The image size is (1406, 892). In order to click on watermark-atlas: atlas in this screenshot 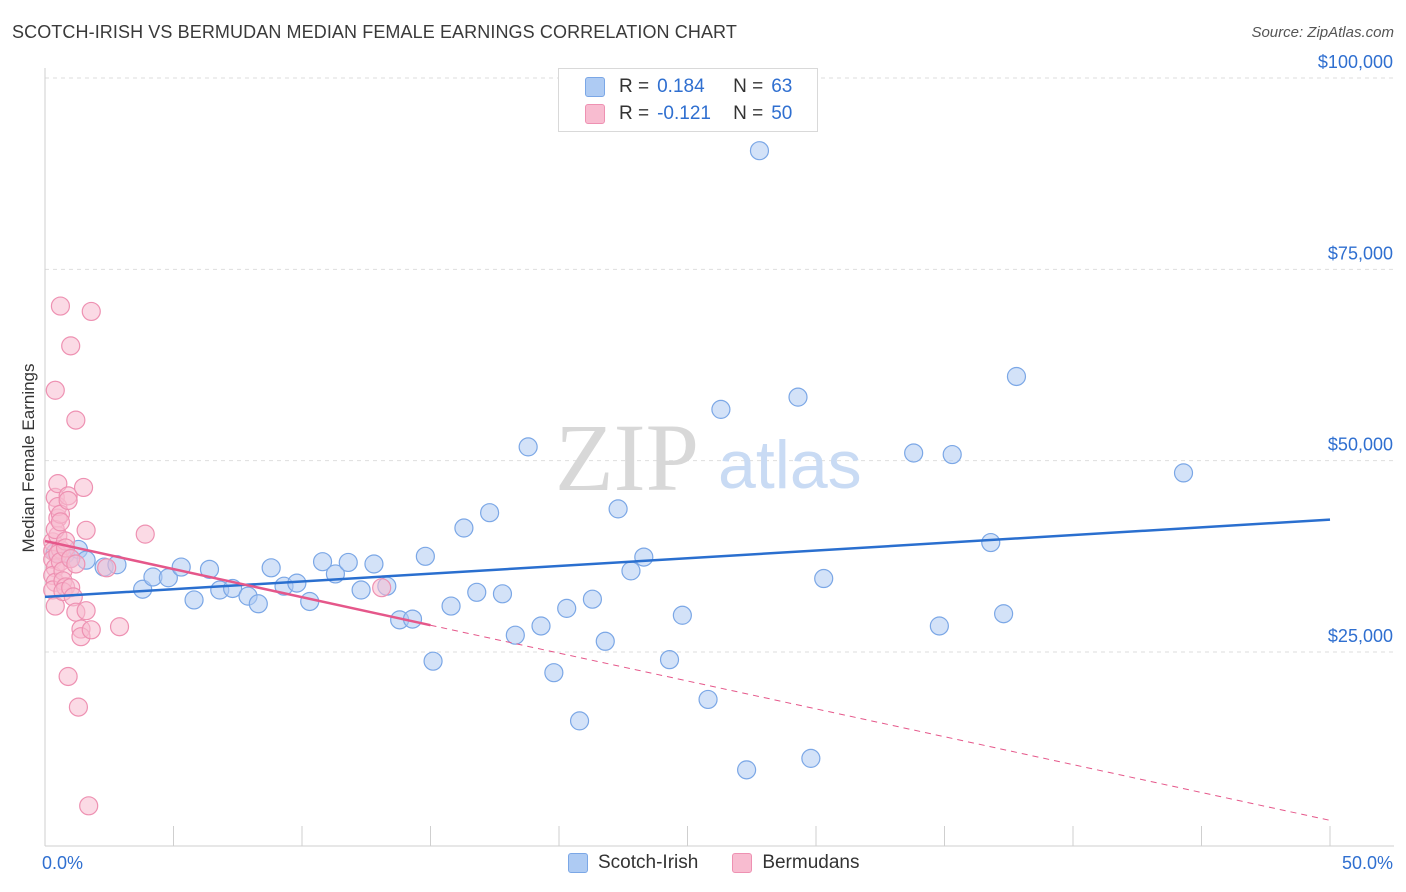, I will do `click(790, 465)`.